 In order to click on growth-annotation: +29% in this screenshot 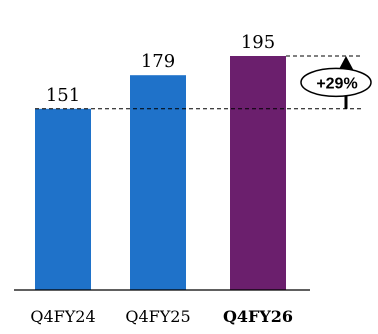, I will do `click(203, 82)`.